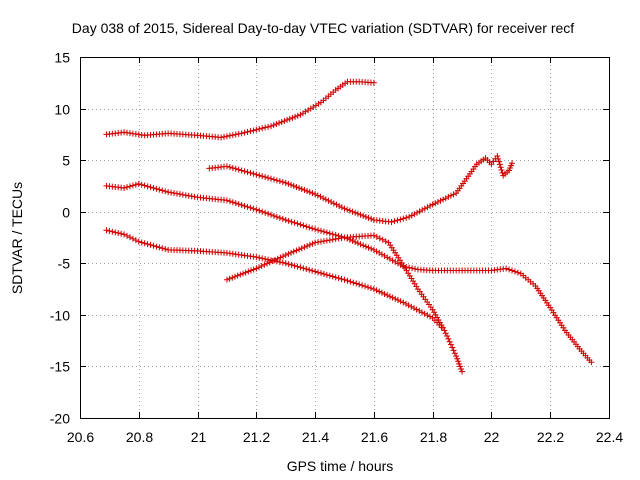 Image resolution: width=640 pixels, height=480 pixels. Describe the element at coordinates (492, 437) in the screenshot. I see `x-tick-label: 22` at that location.